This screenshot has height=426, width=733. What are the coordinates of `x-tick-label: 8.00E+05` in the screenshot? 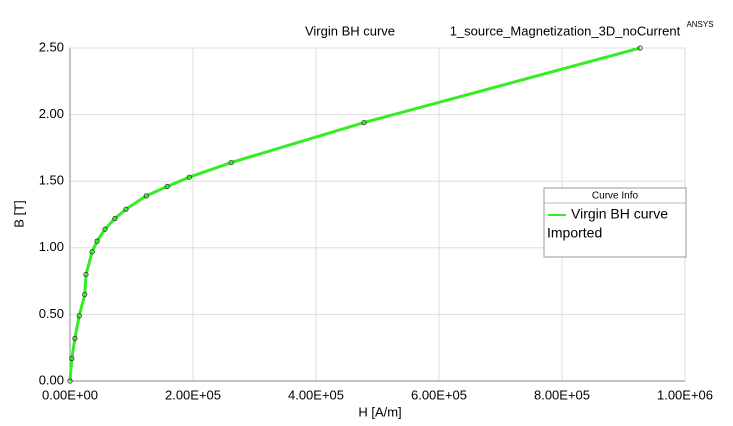 It's located at (562, 394).